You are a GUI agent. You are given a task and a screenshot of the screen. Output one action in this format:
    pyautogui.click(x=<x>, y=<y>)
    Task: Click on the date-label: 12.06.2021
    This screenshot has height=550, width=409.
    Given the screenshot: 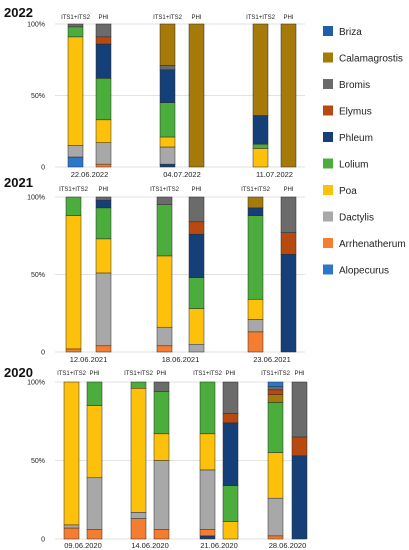 What is the action you would take?
    pyautogui.click(x=89, y=359)
    